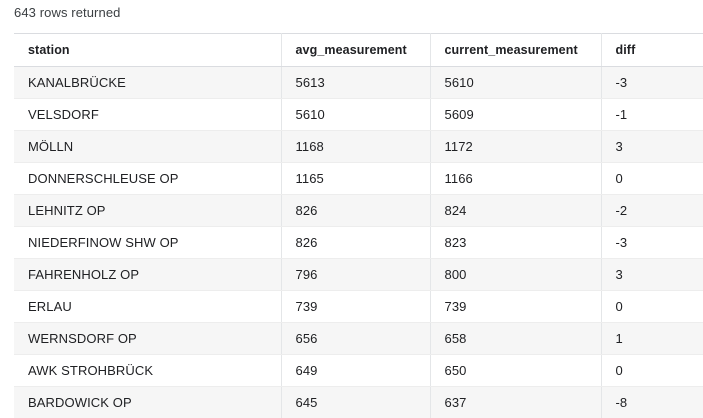 Image resolution: width=703 pixels, height=418 pixels. What do you see at coordinates (148, 274) in the screenshot?
I see `cell-station: FAHRENHOLZ OP` at bounding box center [148, 274].